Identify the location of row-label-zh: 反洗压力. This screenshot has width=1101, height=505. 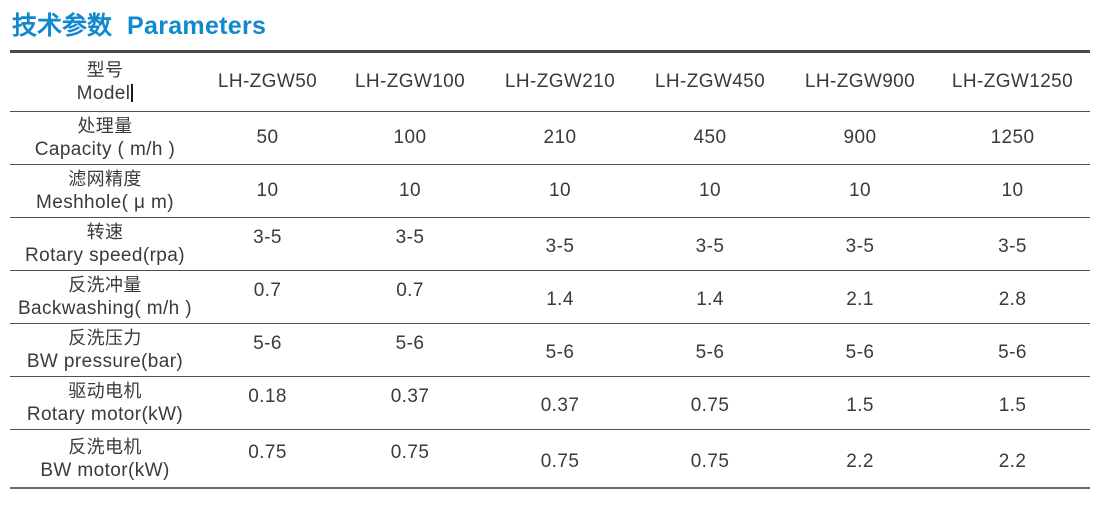
(105, 338).